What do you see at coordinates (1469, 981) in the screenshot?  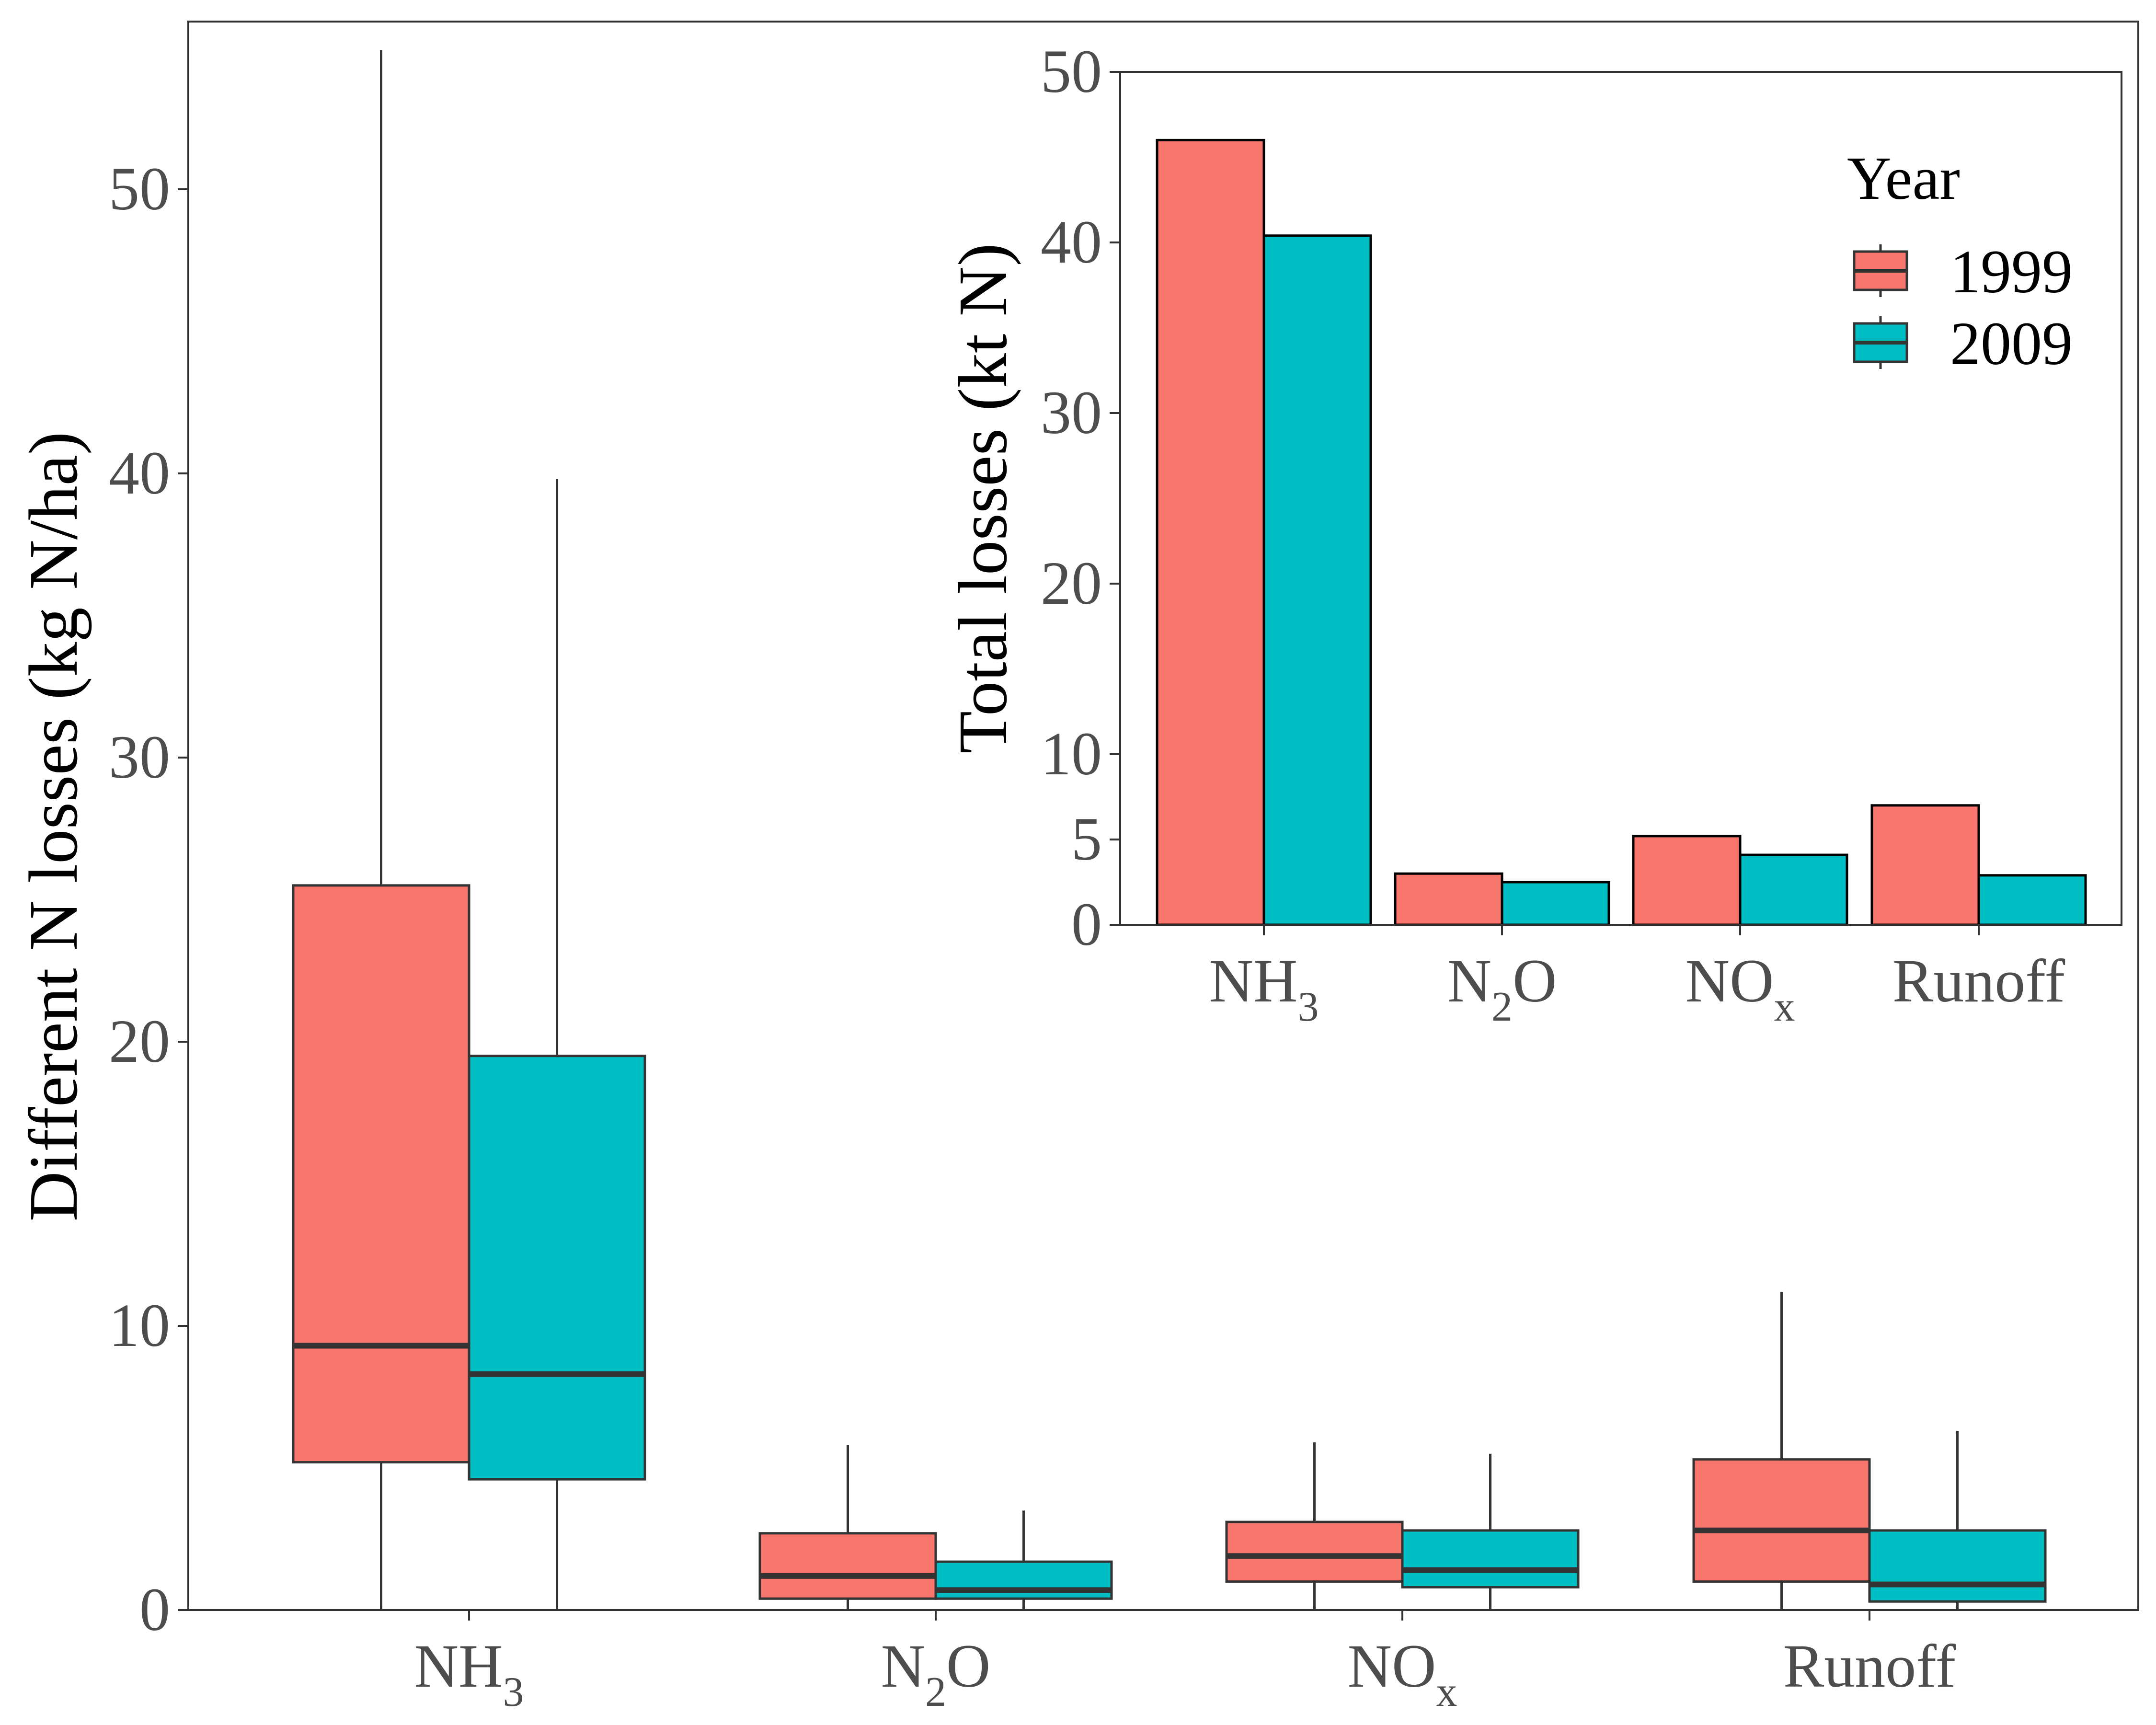 I see `inset-x-tick-label-n2o-text: N` at bounding box center [1469, 981].